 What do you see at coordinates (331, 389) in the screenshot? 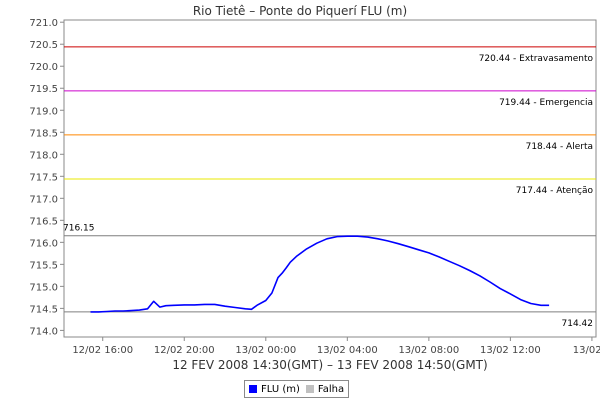
I see `legend-label-falha: Falha` at bounding box center [331, 389].